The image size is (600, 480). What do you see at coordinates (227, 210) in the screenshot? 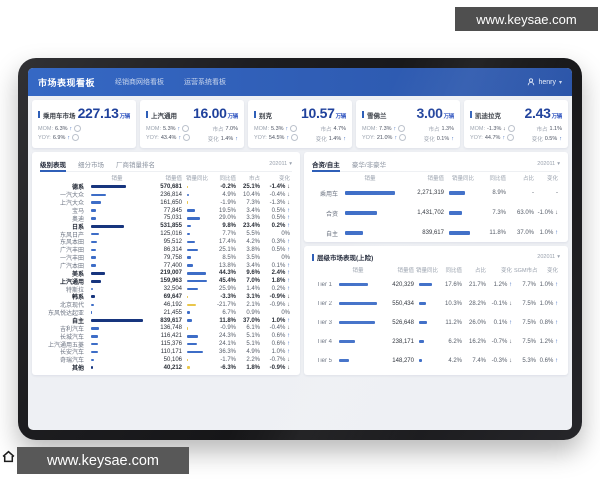
I see `yoy-value: 19.5%` at bounding box center [227, 210].